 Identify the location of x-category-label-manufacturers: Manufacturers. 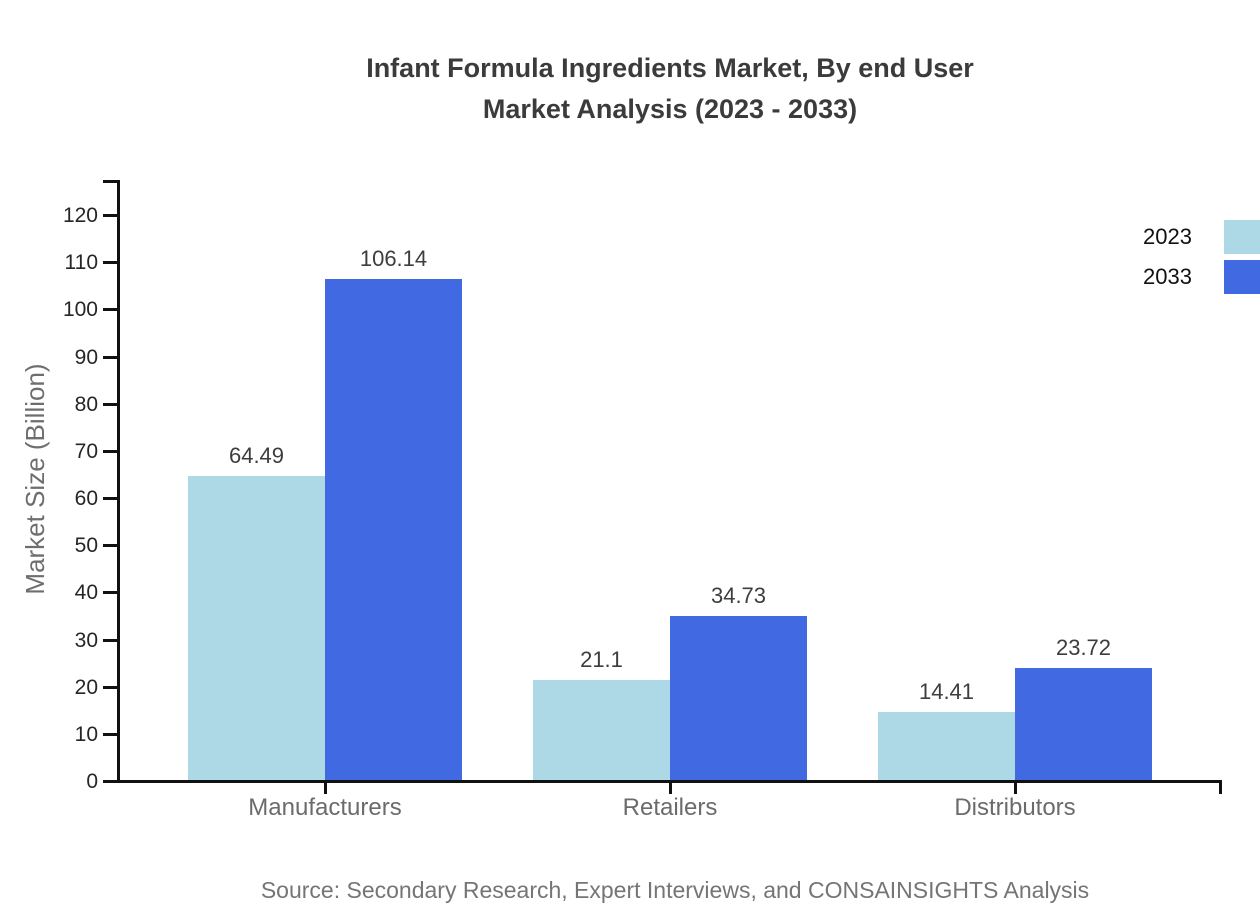
(325, 807).